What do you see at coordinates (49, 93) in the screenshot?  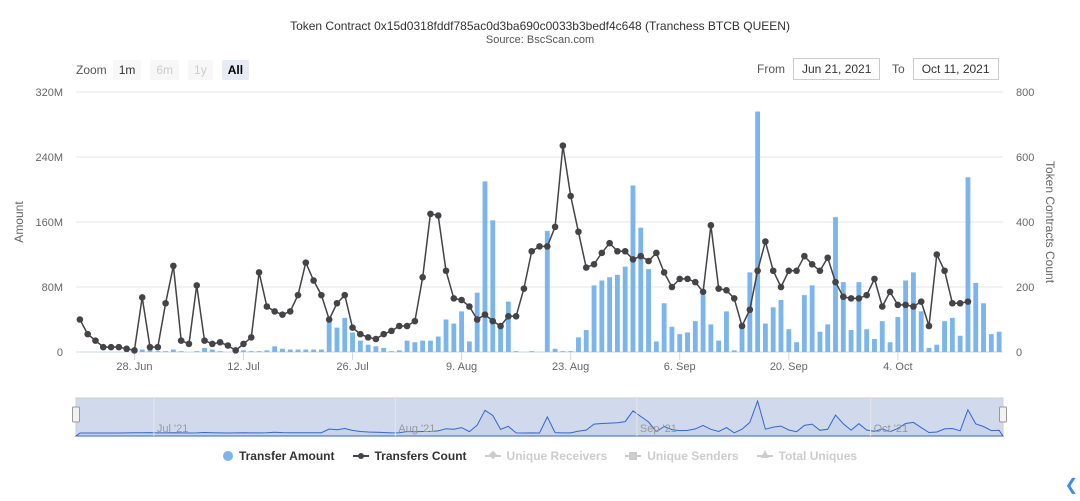 I see `y-left-tick-label: 320M` at bounding box center [49, 93].